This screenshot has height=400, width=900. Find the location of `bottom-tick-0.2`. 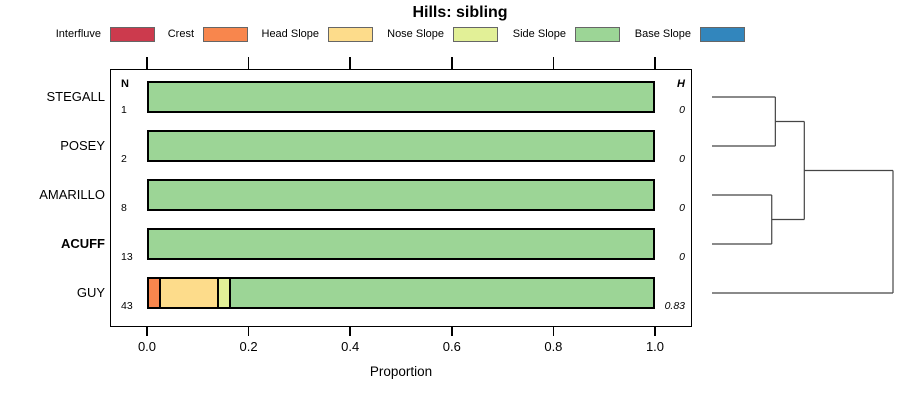

bottom-tick-0.2 is located at coordinates (248, 331).